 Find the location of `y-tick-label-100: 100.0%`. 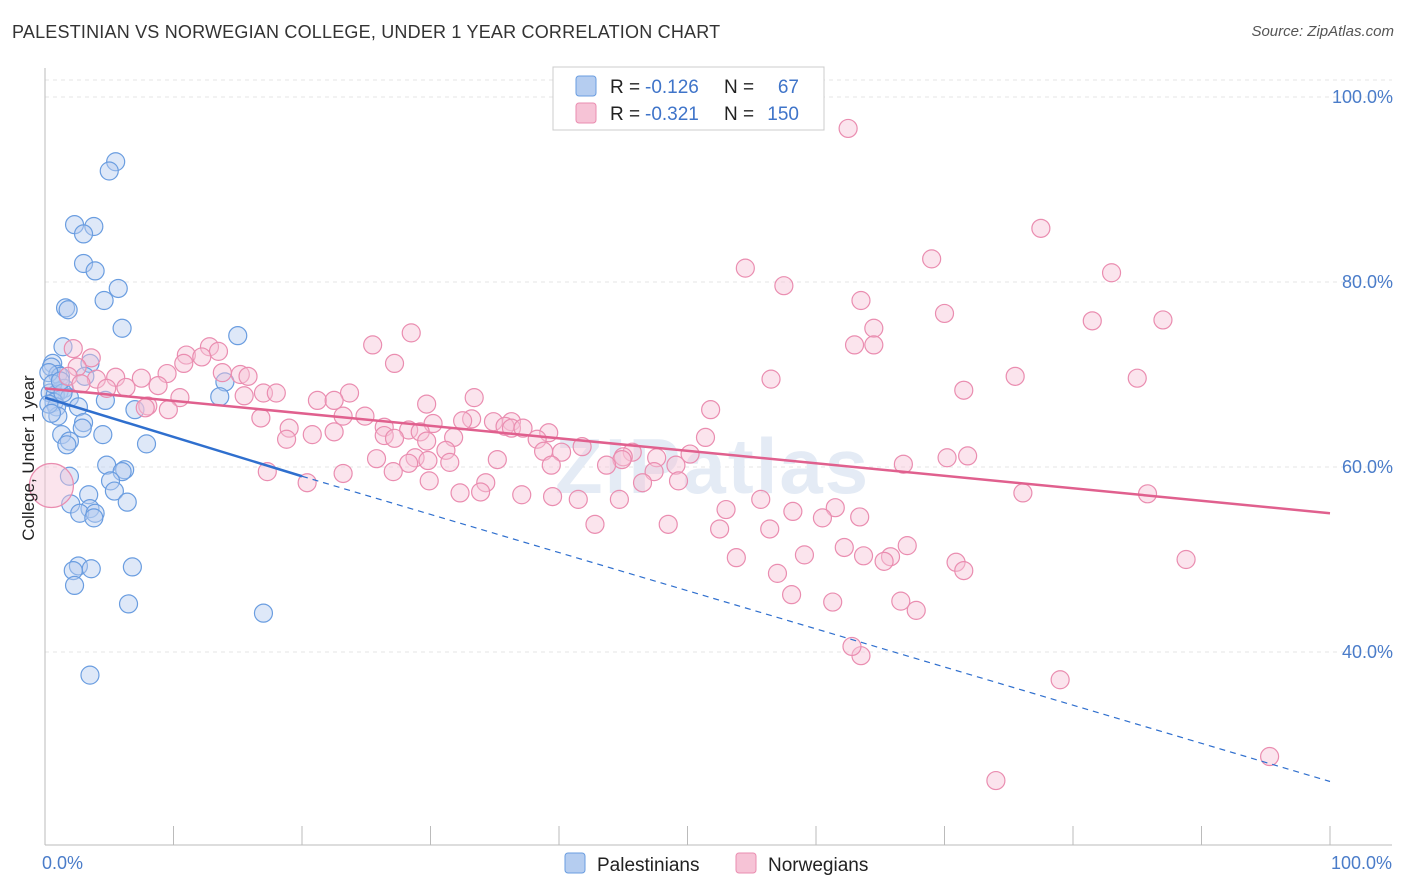

y-tick-label-100: 100.0% is located at coordinates (1362, 97).